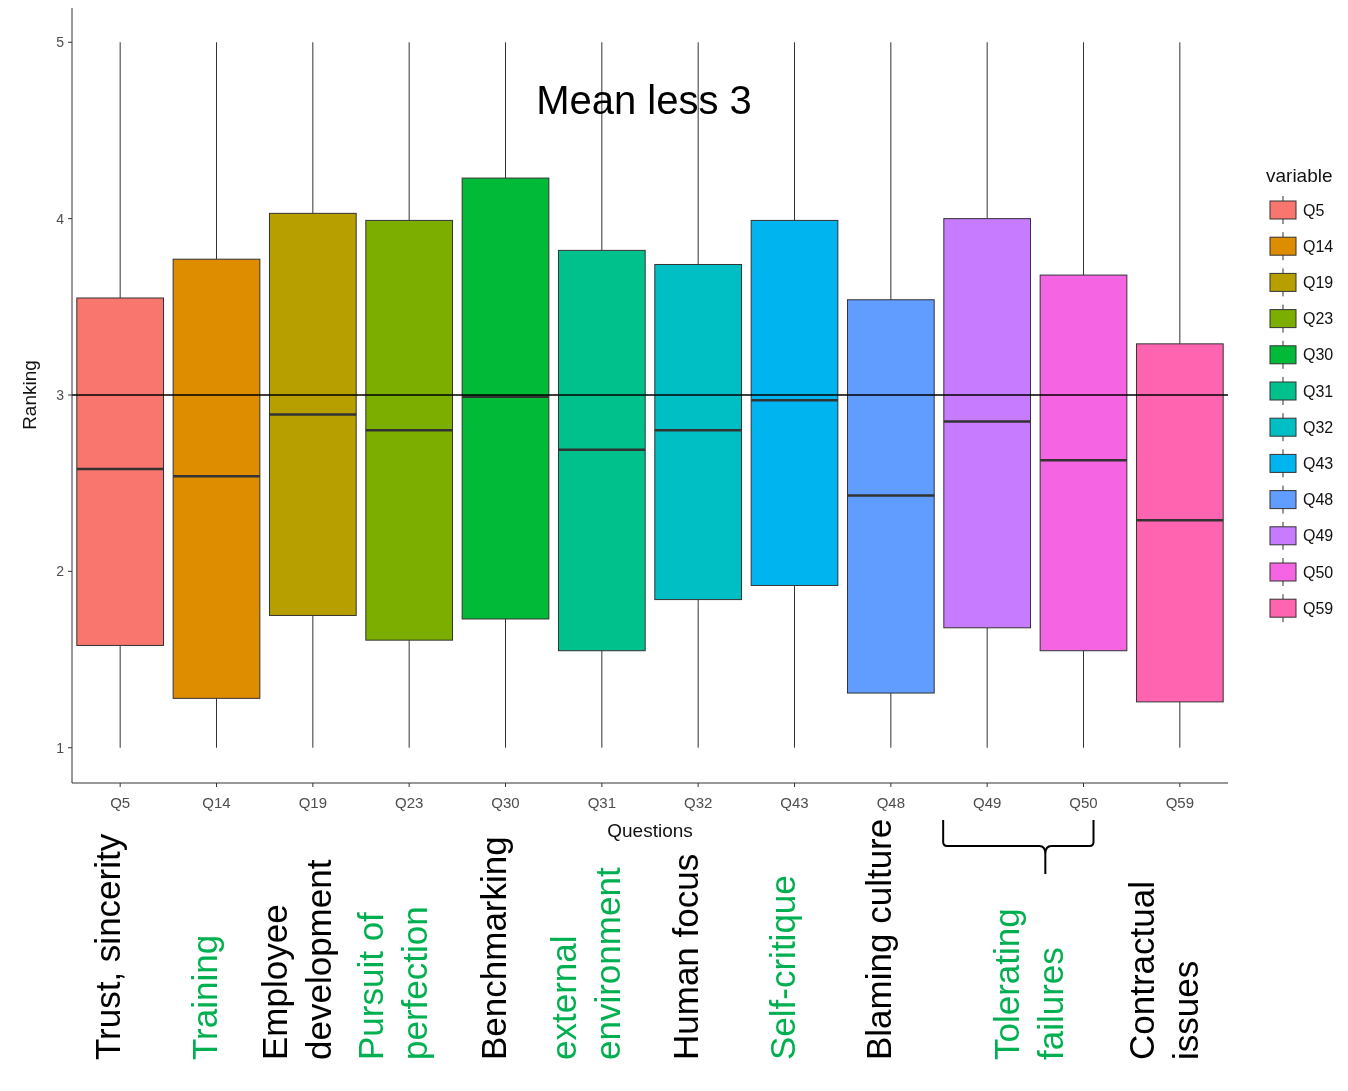  I want to click on legend-label: Q31, so click(1318, 391).